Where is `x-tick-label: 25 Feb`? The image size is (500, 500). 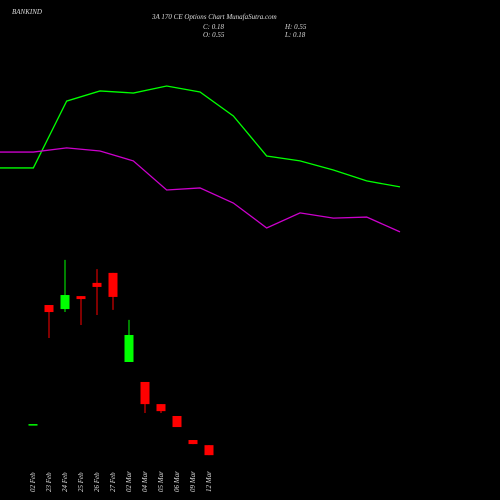
x-tick-label: 25 Feb is located at coordinates (81, 482).